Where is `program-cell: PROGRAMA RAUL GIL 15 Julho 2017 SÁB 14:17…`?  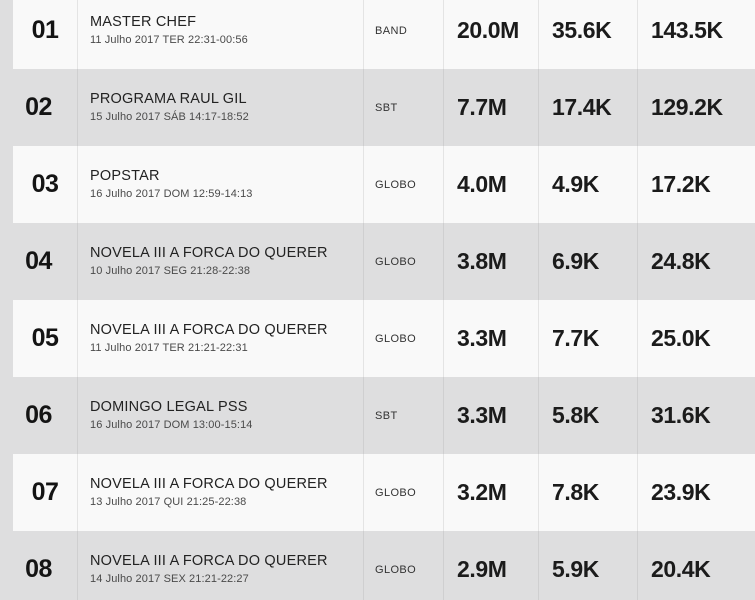 program-cell: PROGRAMA RAUL GIL 15 Julho 2017 SÁB 14:17… is located at coordinates (220, 107).